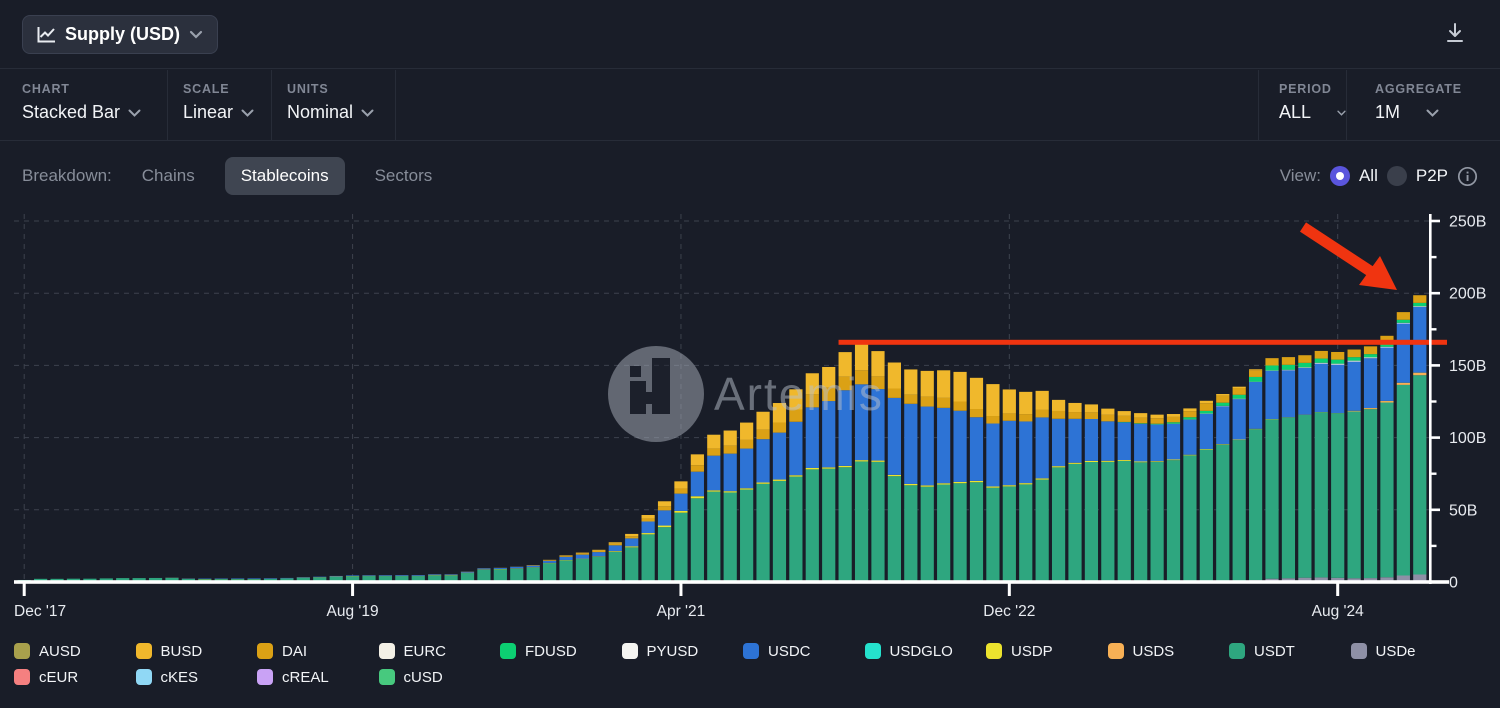 The height and width of the screenshot is (708, 1500). I want to click on control-scale: SCALE Linear, so click(220, 105).